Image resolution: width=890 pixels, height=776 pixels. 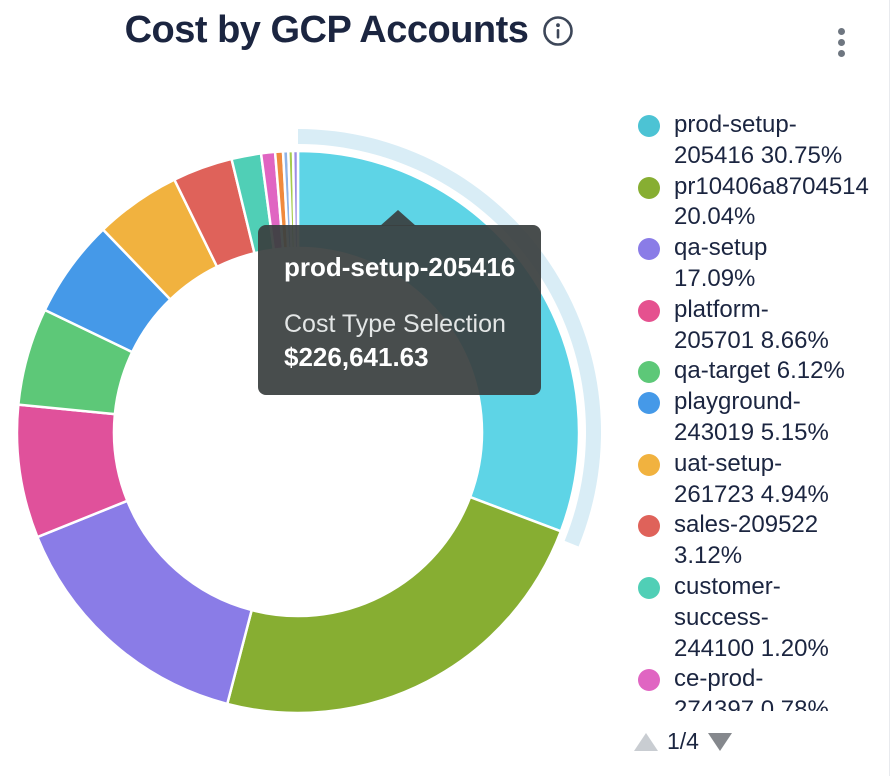 I want to click on legend-pager: 1/4, so click(x=683, y=741).